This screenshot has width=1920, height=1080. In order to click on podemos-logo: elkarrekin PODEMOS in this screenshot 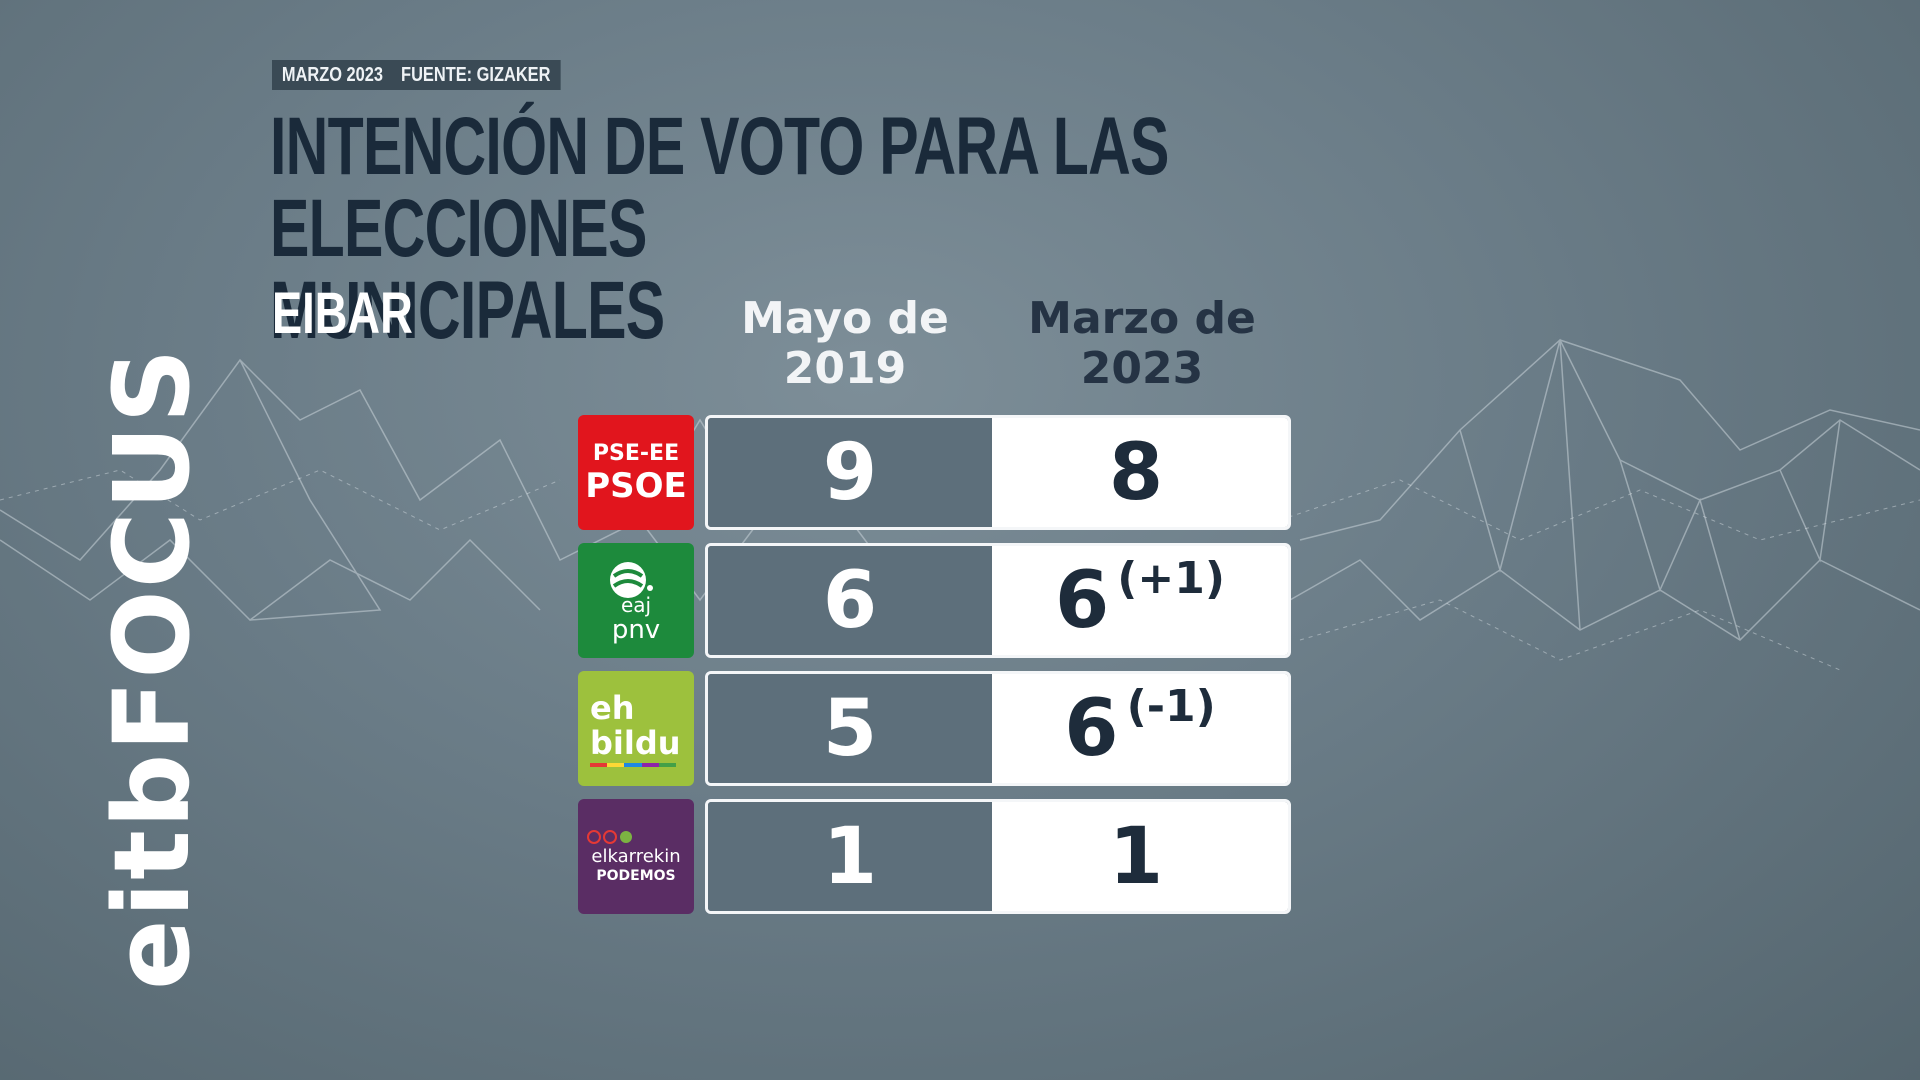, I will do `click(636, 856)`.